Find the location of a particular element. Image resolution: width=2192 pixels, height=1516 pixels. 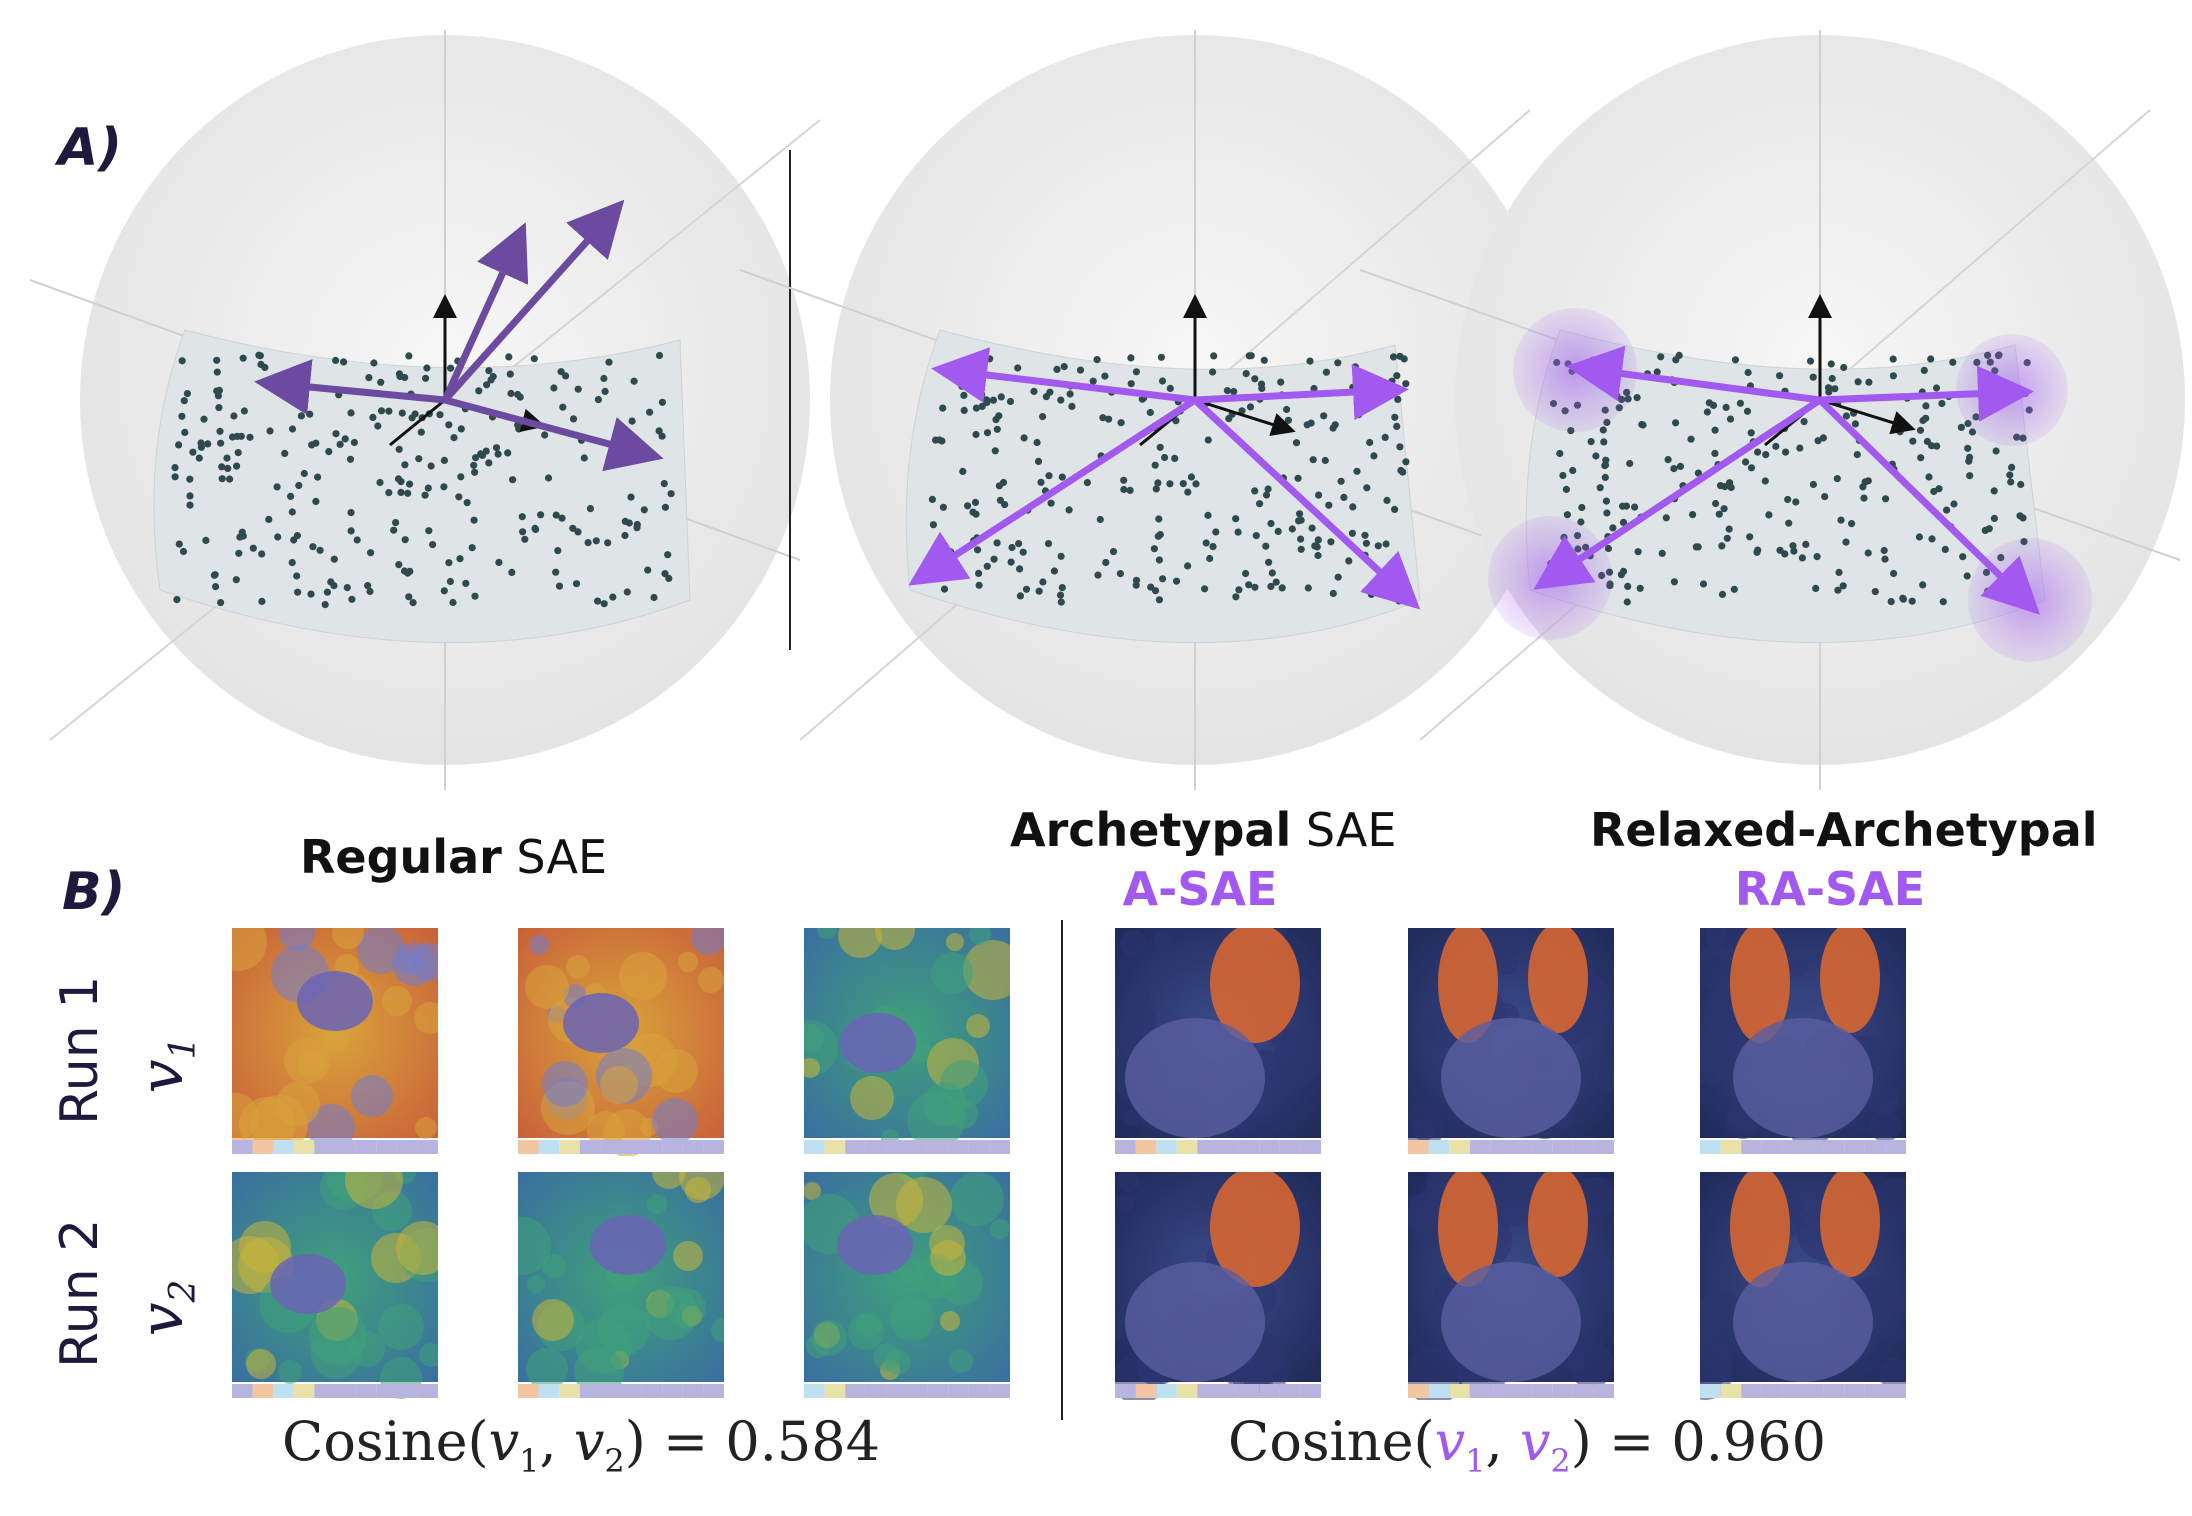

row-label-run1: Run 1 is located at coordinates (80, 1050).